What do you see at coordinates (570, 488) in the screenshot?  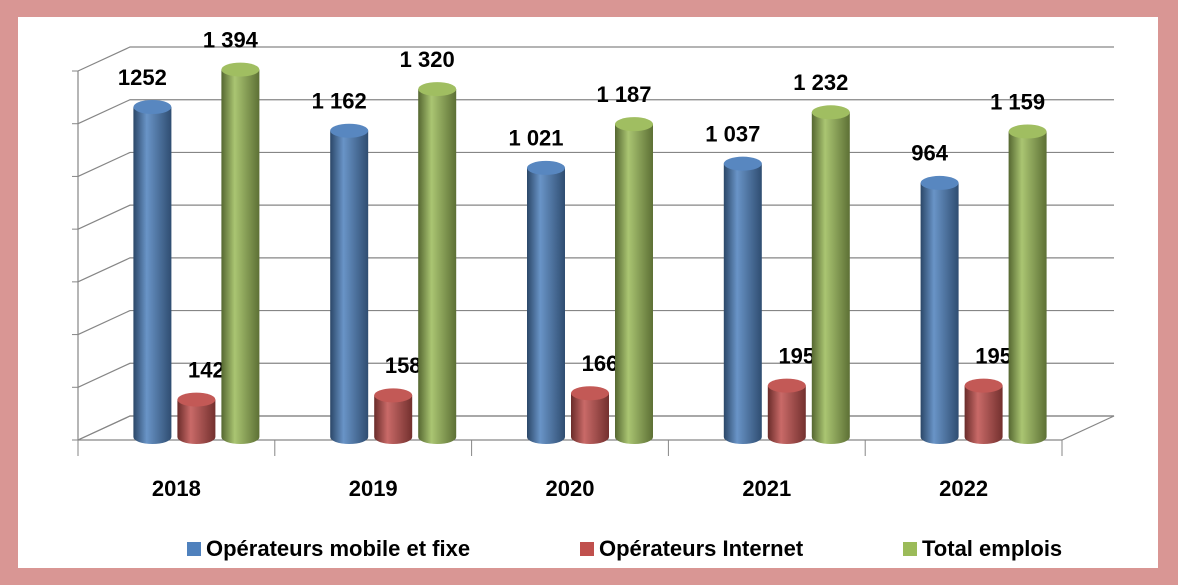 I see `x-tick-label: 2020` at bounding box center [570, 488].